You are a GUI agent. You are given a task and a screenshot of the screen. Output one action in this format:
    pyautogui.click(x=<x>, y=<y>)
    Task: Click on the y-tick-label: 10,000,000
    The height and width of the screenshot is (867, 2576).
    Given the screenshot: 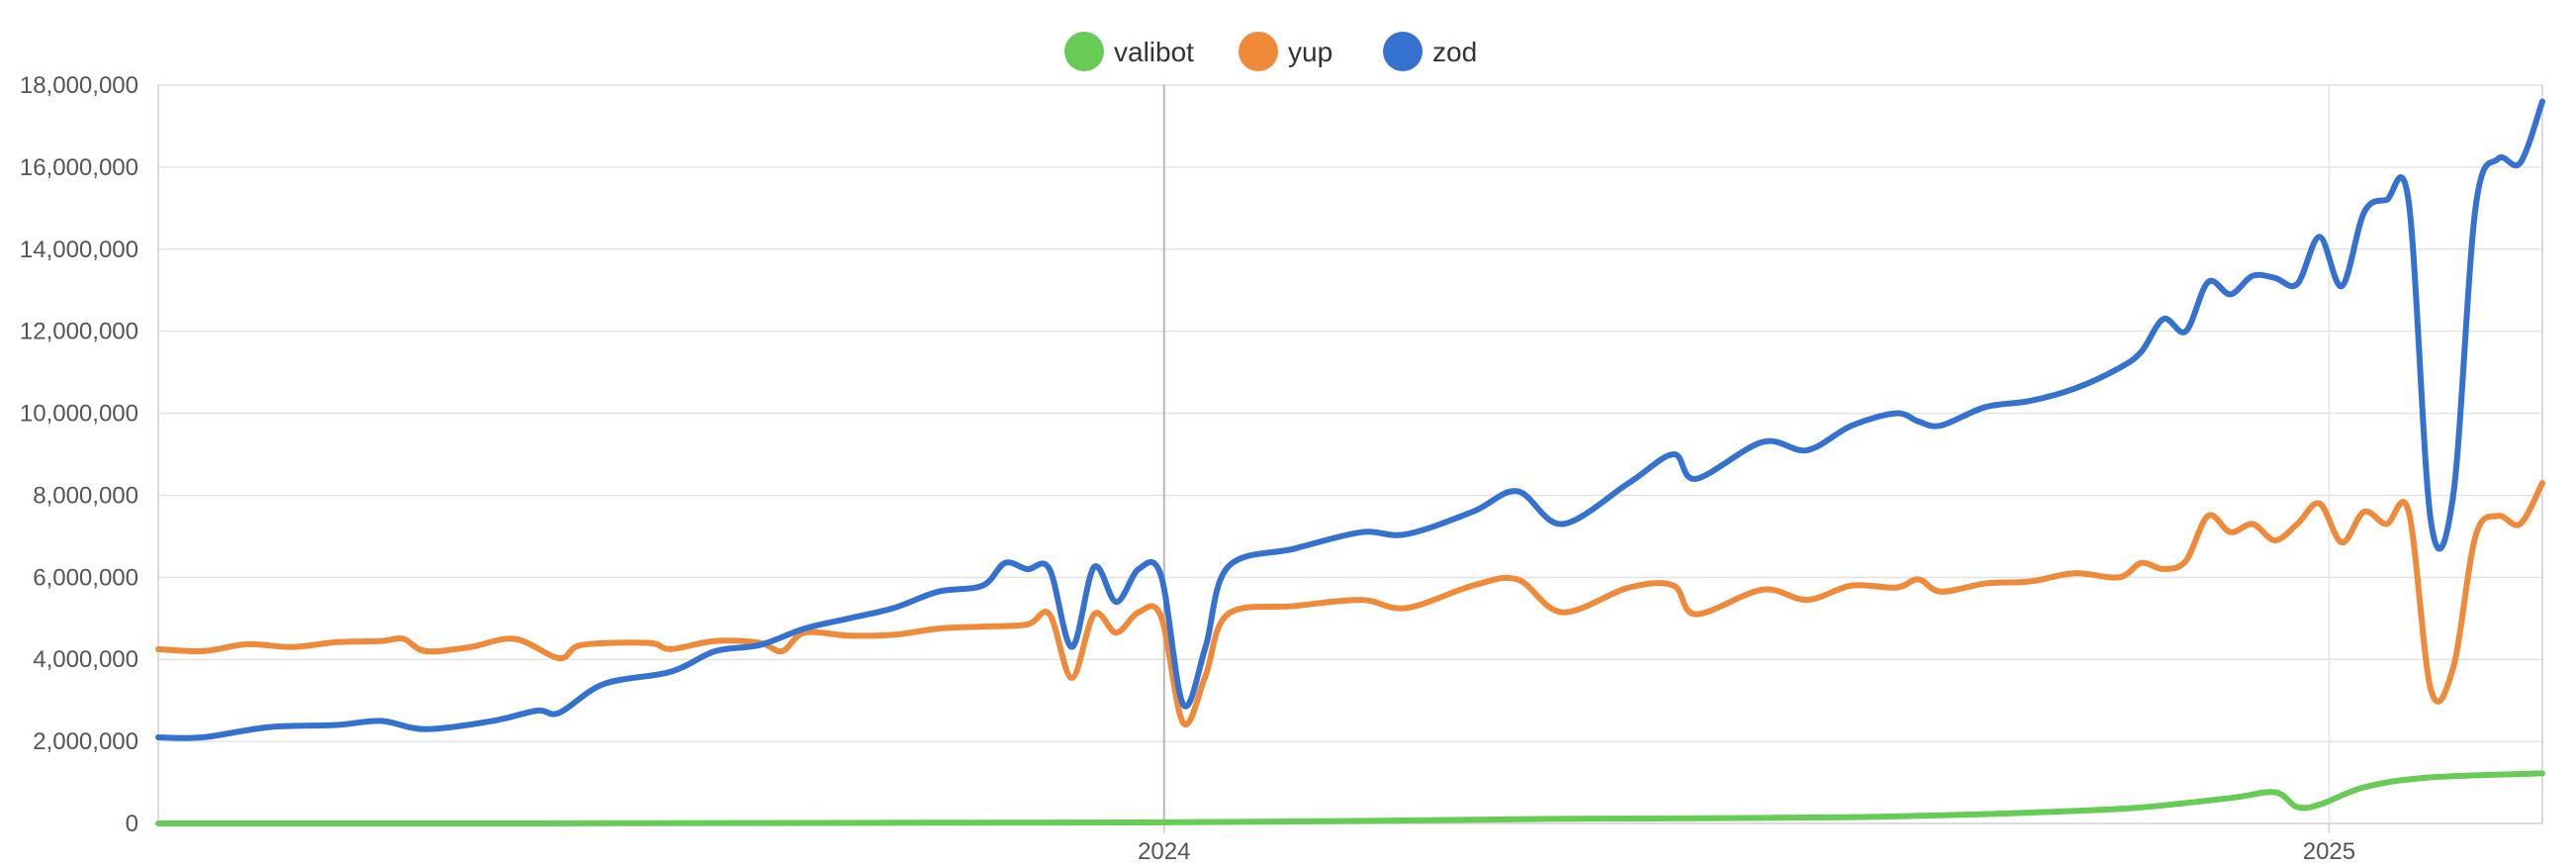 What is the action you would take?
    pyautogui.click(x=79, y=414)
    